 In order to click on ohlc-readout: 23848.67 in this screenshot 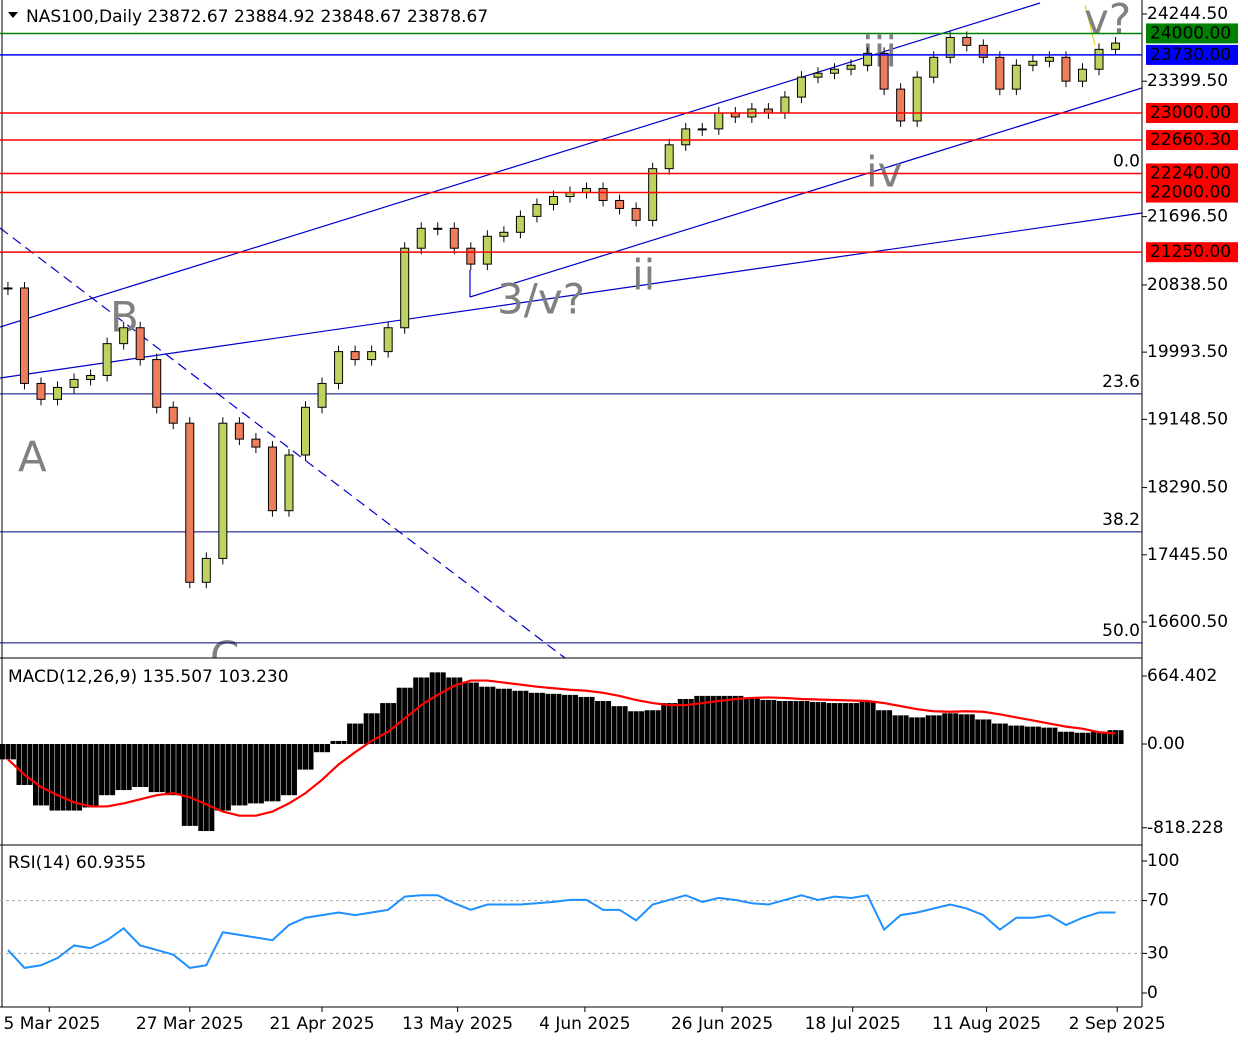, I will do `click(360, 17)`.